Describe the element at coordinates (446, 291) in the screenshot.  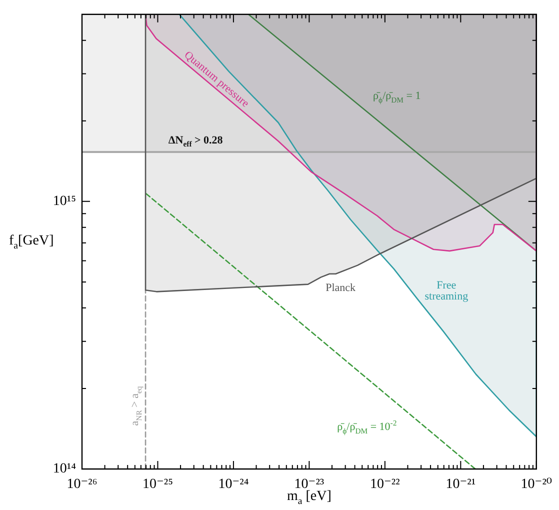
I see `series-label: Free streaming` at that location.